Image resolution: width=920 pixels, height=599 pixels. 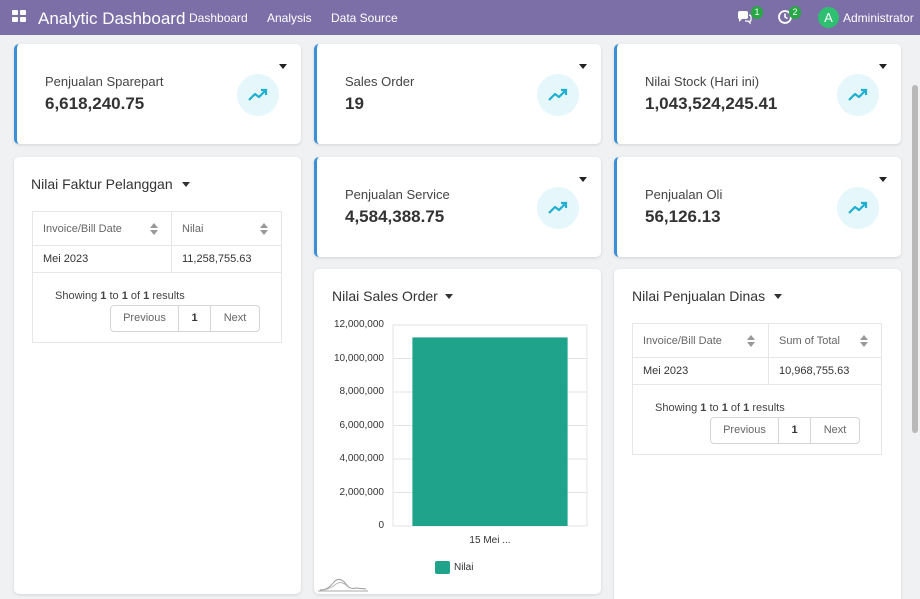 What do you see at coordinates (218, 18) in the screenshot?
I see `nav-link-dashboard: Dashboard` at bounding box center [218, 18].